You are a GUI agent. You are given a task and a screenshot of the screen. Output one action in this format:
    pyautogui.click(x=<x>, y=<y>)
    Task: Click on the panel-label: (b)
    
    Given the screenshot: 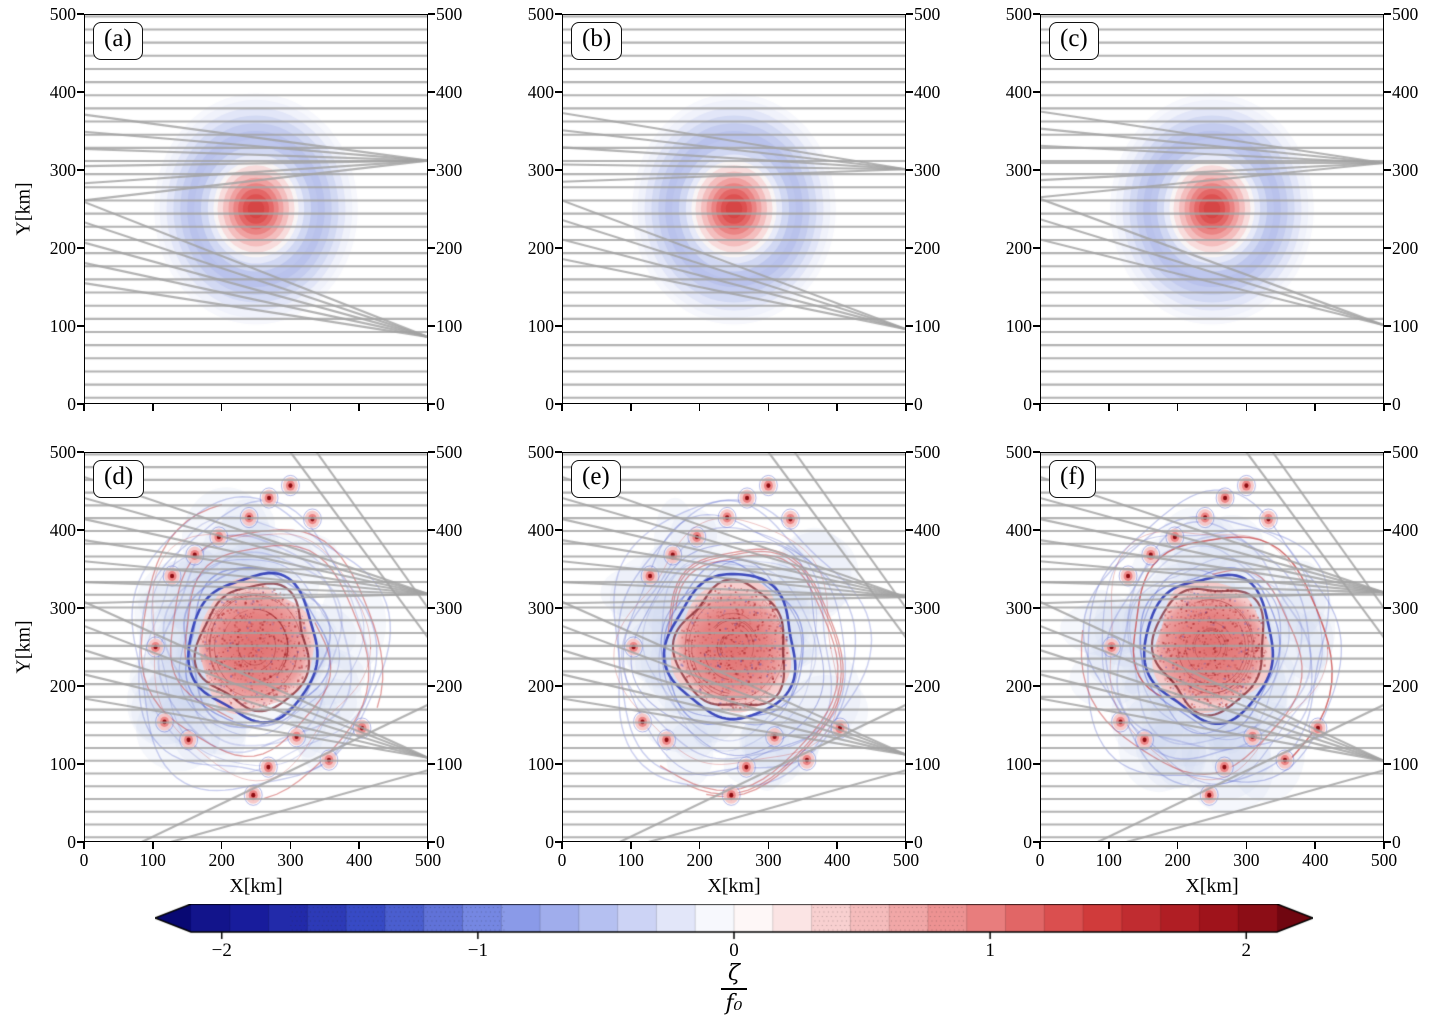 What is the action you would take?
    pyautogui.click(x=597, y=38)
    